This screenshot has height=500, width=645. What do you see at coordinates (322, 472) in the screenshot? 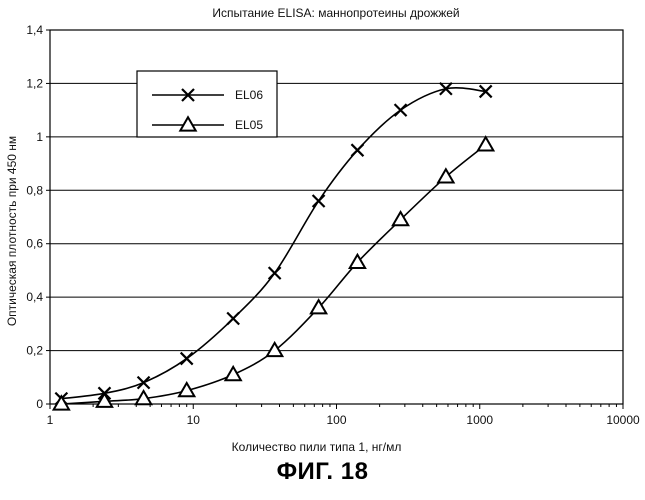
I see `figure-caption: ФИГ. 18` at bounding box center [322, 472].